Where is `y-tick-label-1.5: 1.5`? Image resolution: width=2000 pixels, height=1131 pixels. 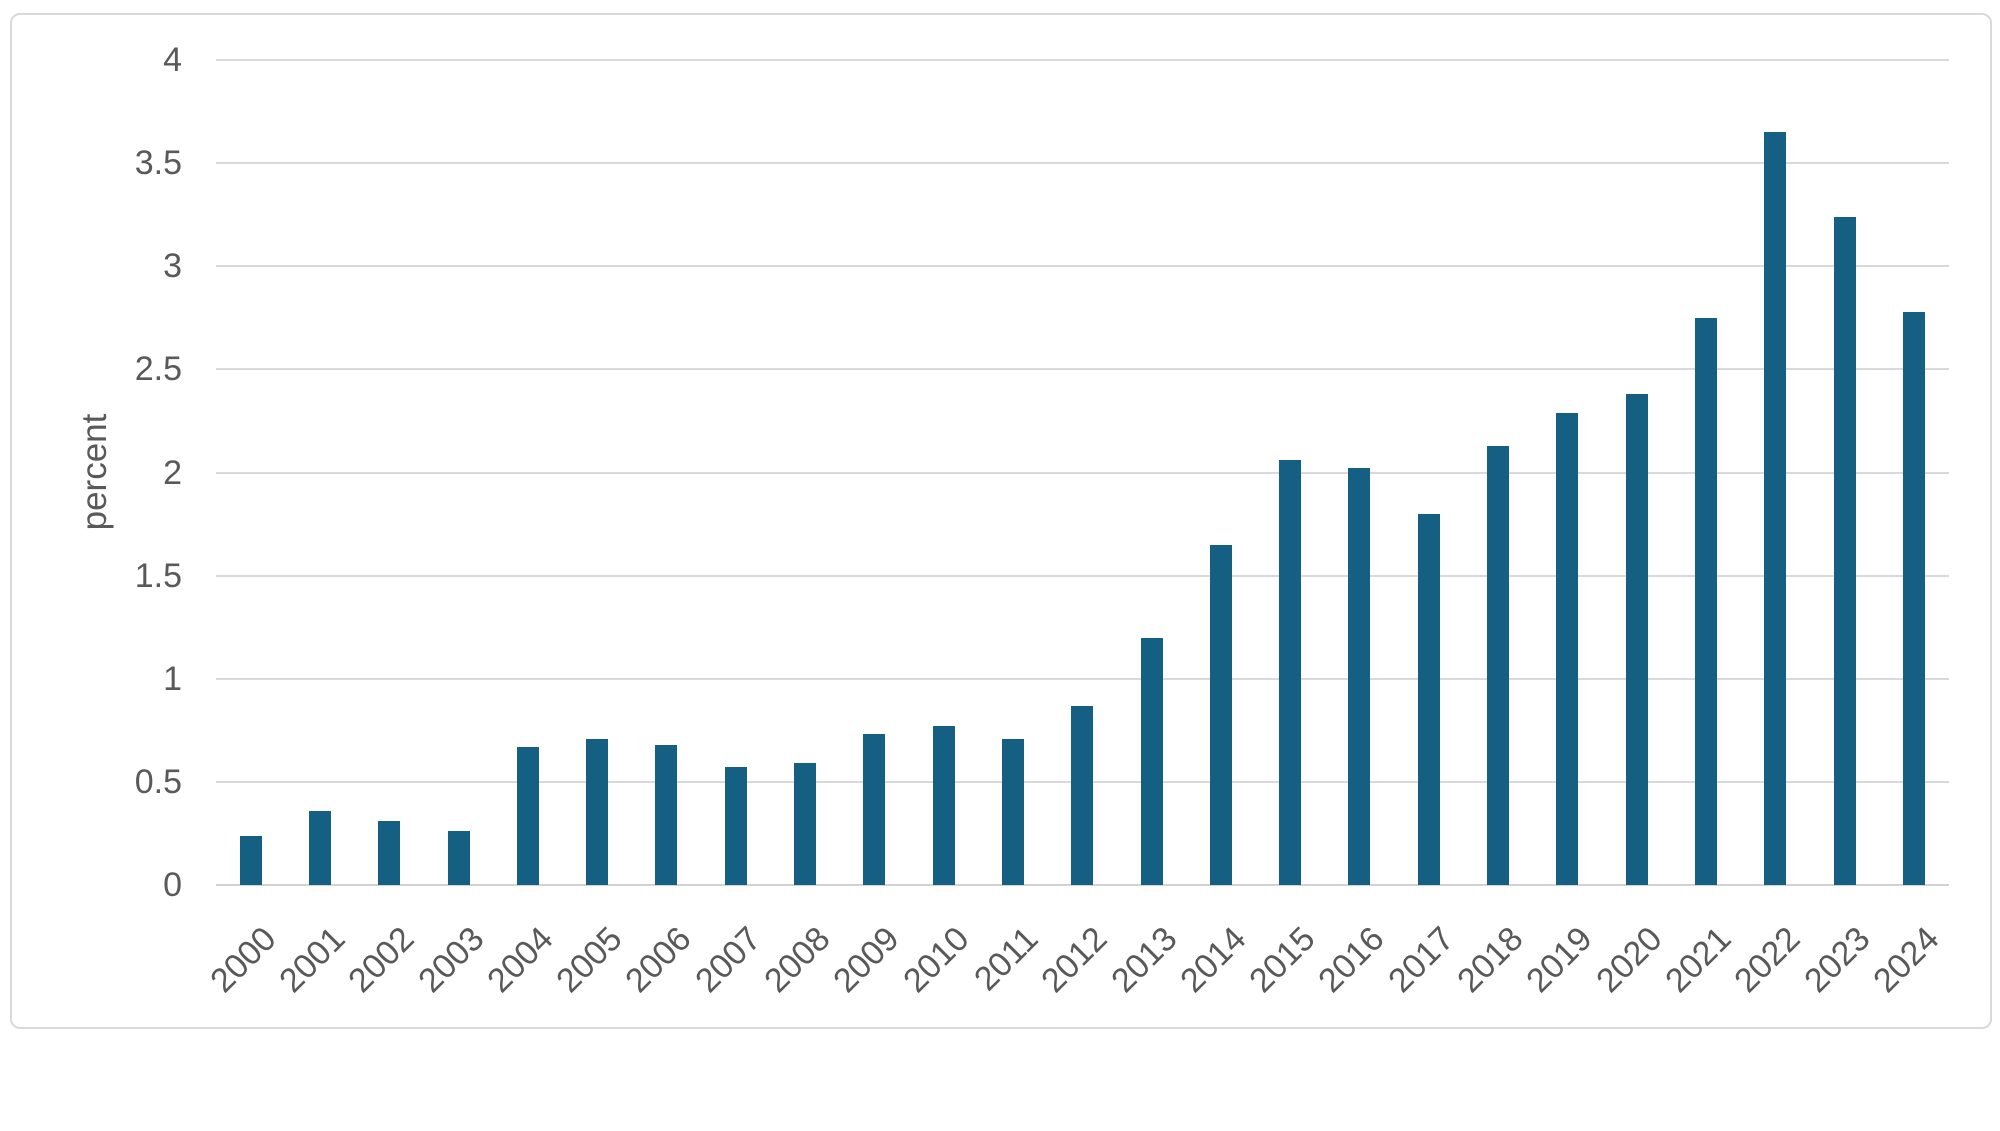 y-tick-label-1.5: 1.5 is located at coordinates (158, 575).